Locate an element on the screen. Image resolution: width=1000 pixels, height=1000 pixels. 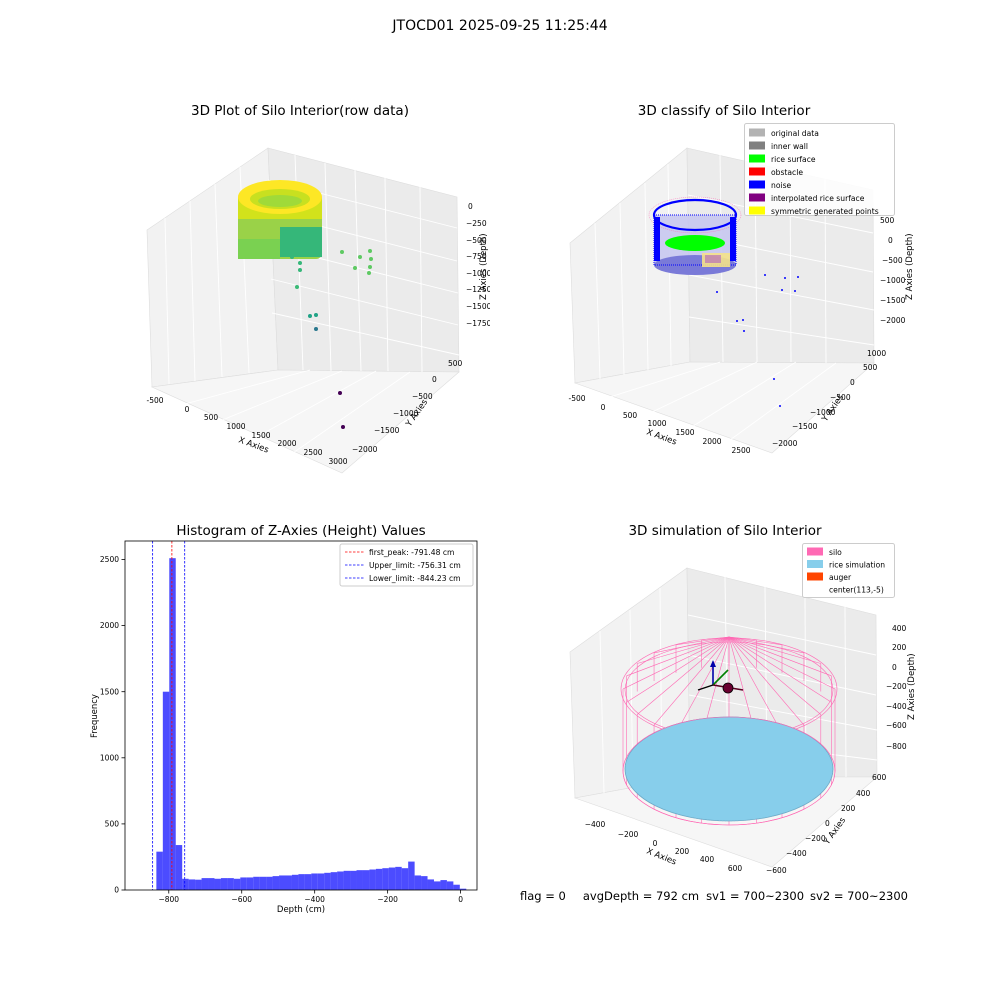
legend-label: noise is located at coordinates (781, 185).